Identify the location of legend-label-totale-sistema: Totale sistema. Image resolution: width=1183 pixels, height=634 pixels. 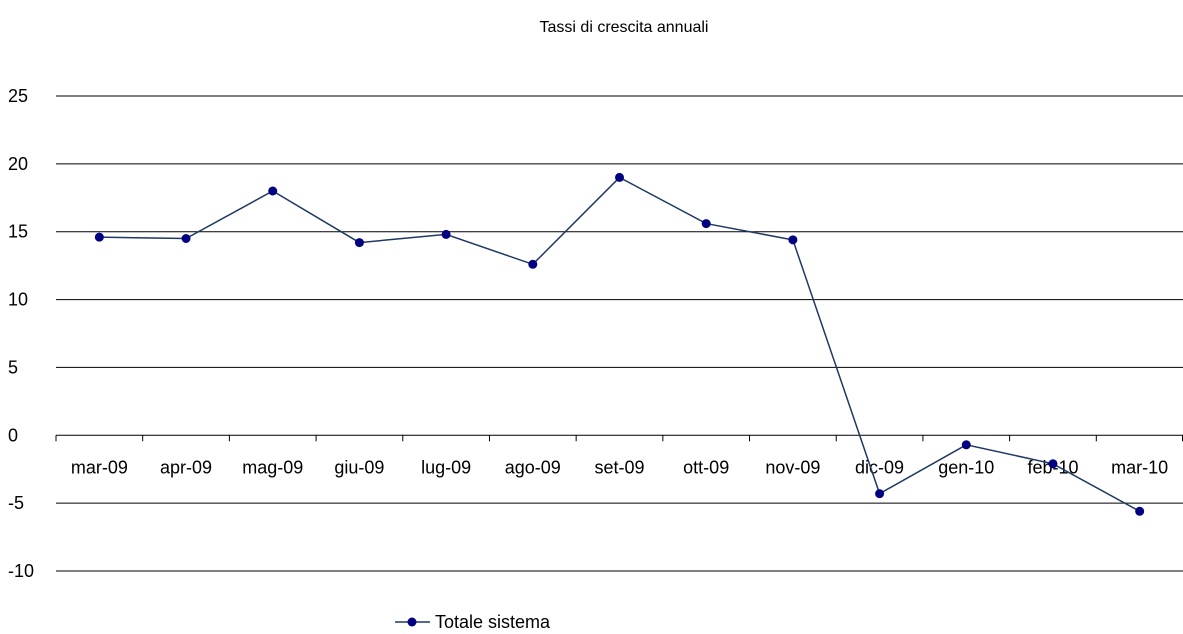
(493, 622).